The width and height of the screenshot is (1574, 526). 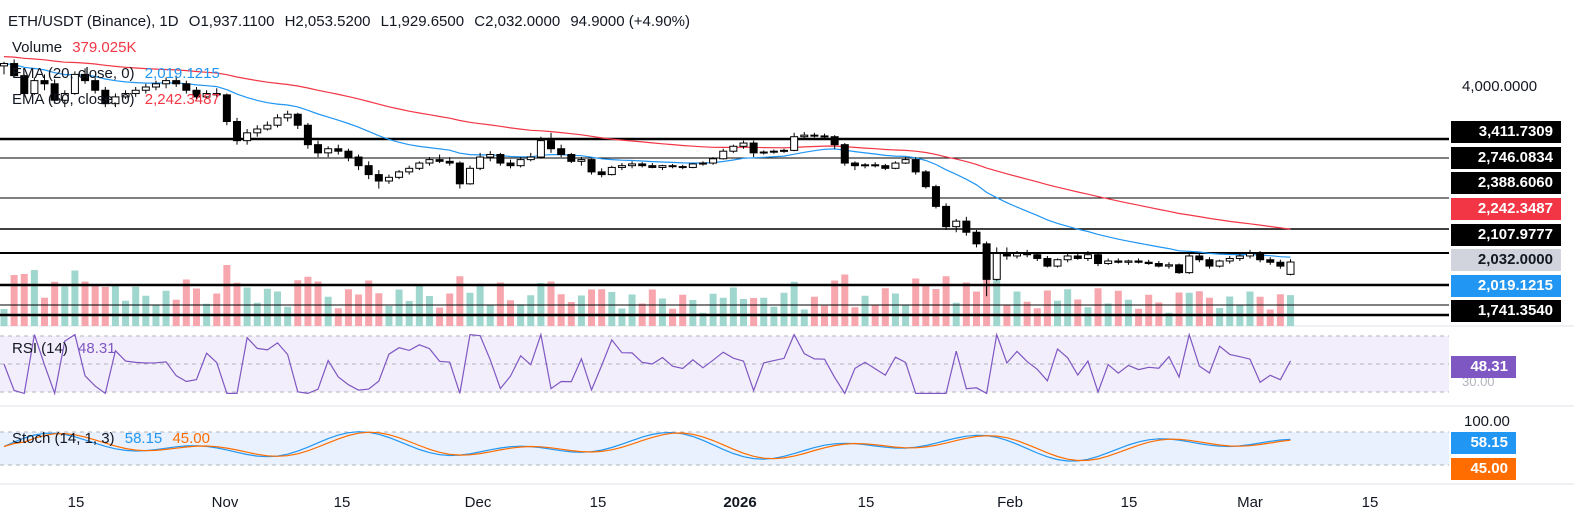 I want to click on rsi-legend: RSI (14) 48.31, so click(x=67, y=348).